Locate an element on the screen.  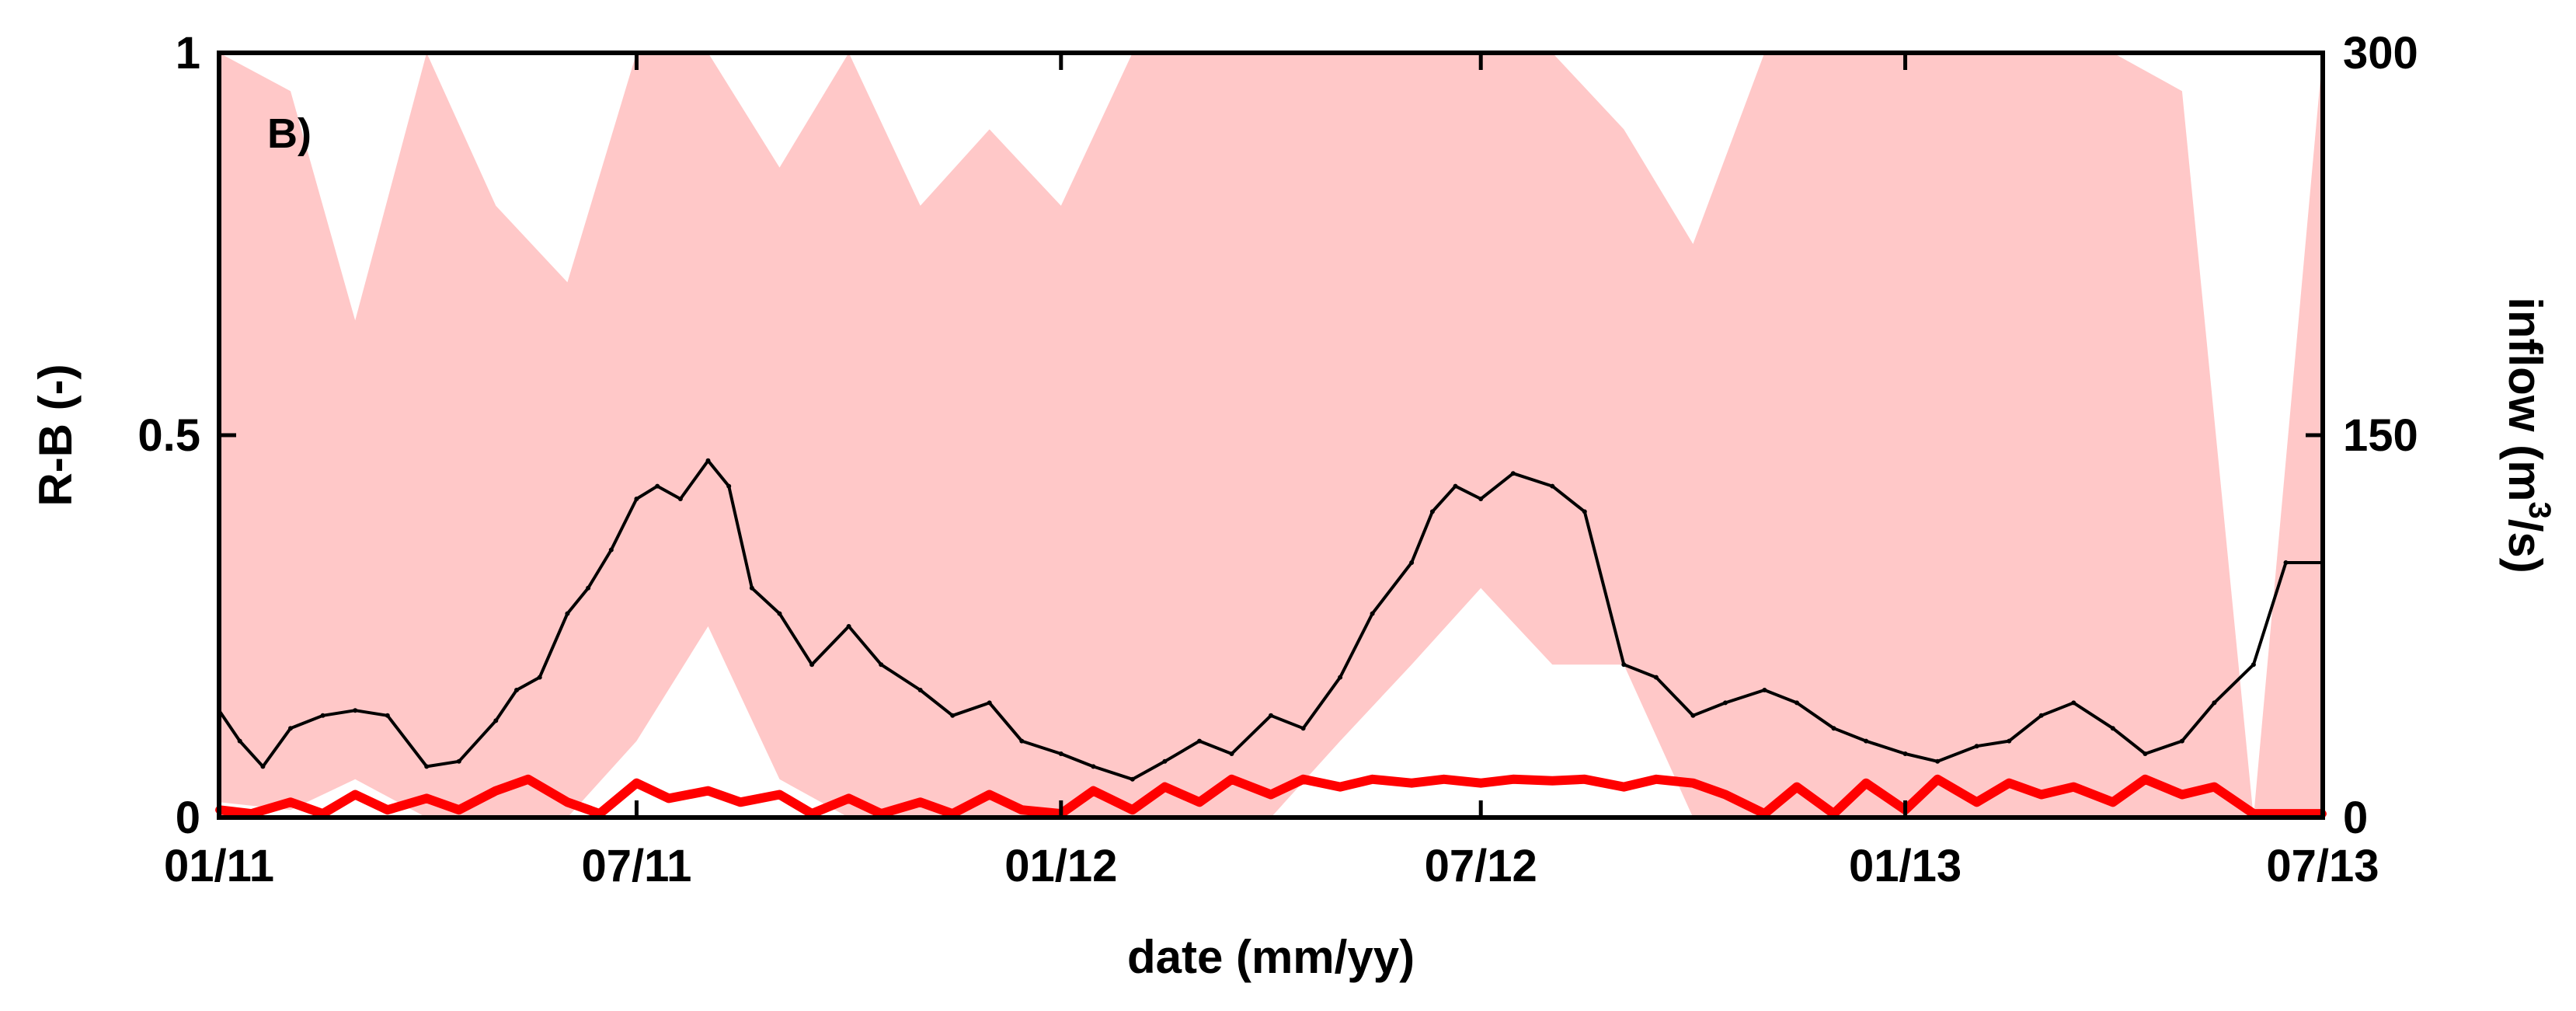
y-axis-right-label-prefix: inflow (m is located at coordinates (2525, 399).